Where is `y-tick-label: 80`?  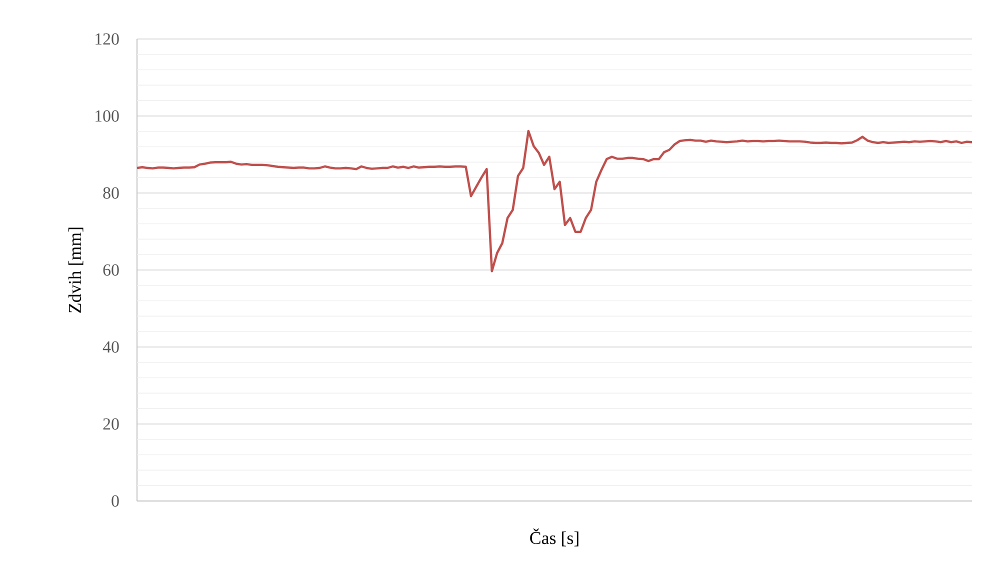
y-tick-label: 80 is located at coordinates (111, 193).